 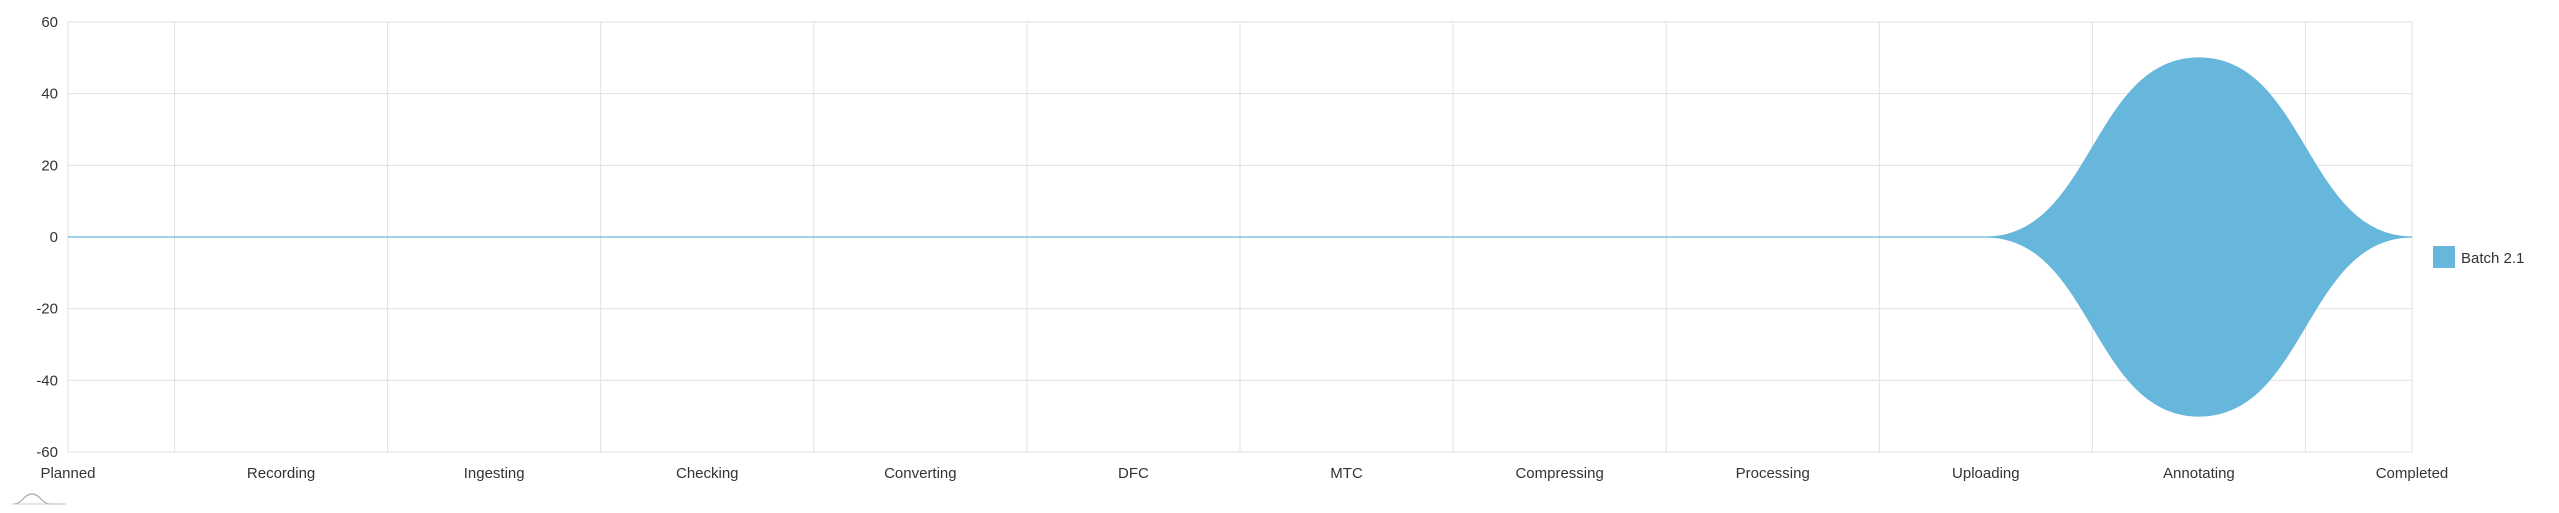 I want to click on x-tick-label: DFC, so click(x=1133, y=473).